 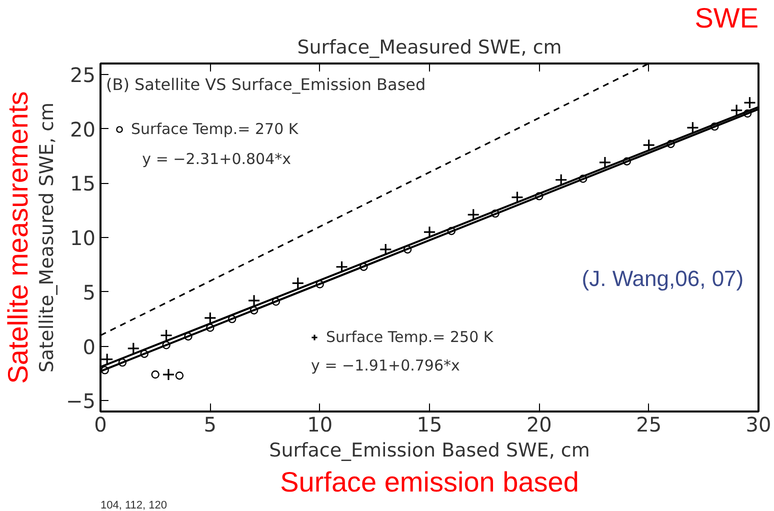 What do you see at coordinates (214, 129) in the screenshot?
I see `legend-label: Surface Temp.= 270 K` at bounding box center [214, 129].